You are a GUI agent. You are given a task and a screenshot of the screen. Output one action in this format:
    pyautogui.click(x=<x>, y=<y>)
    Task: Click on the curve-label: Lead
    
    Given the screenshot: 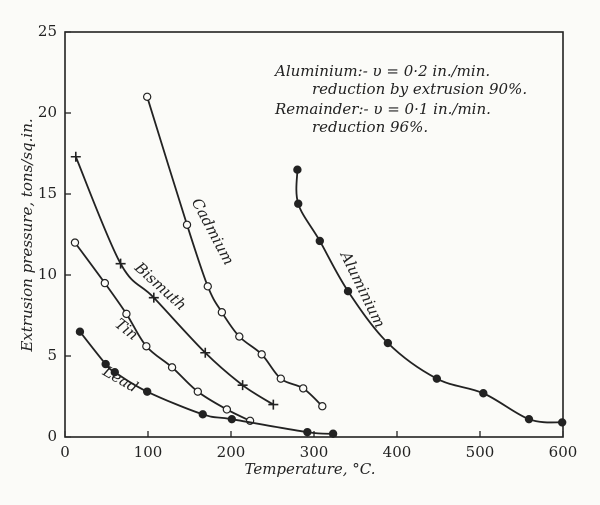 What is the action you would take?
    pyautogui.click(x=120, y=378)
    